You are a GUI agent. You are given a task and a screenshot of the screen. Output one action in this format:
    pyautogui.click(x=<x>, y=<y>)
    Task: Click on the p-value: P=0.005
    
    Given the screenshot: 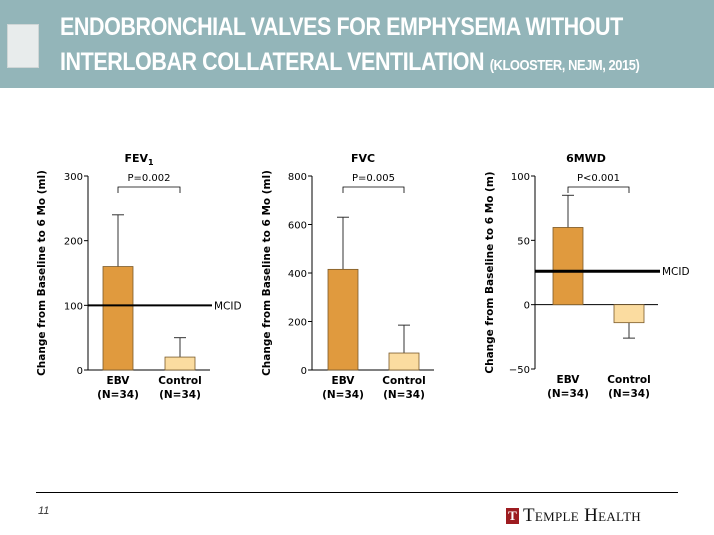 What is the action you would take?
    pyautogui.click(x=373, y=178)
    